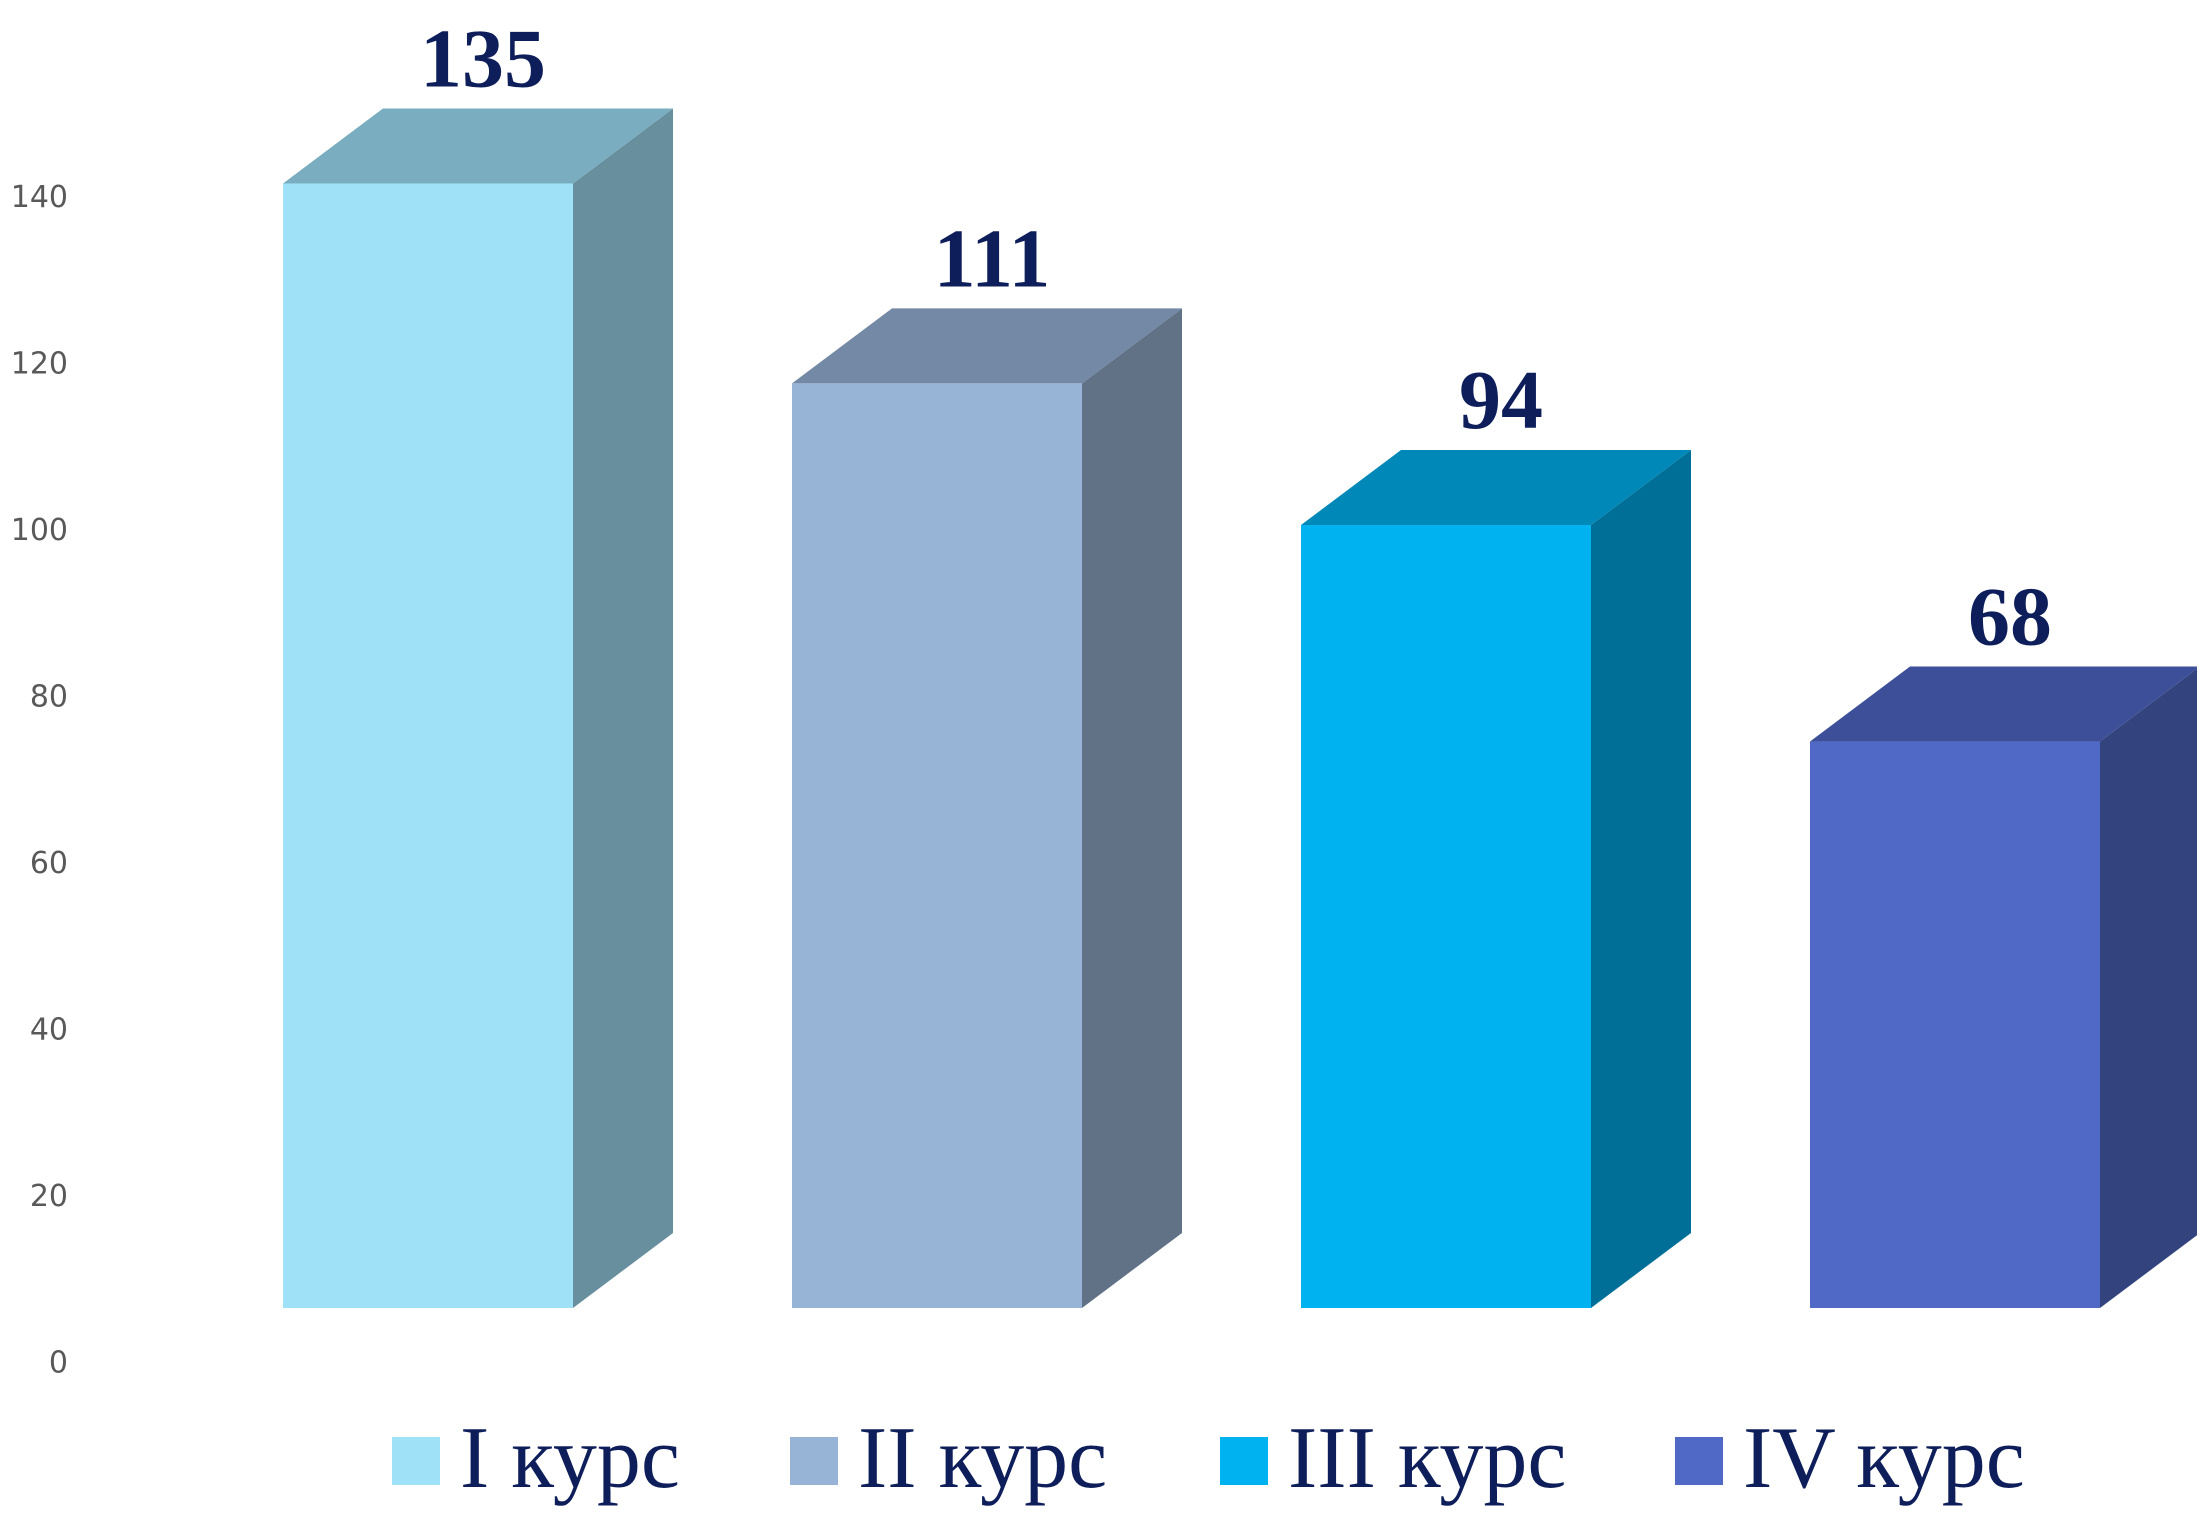 The height and width of the screenshot is (1518, 2197). I want to click on legend-item: I курс, so click(536, 1458).